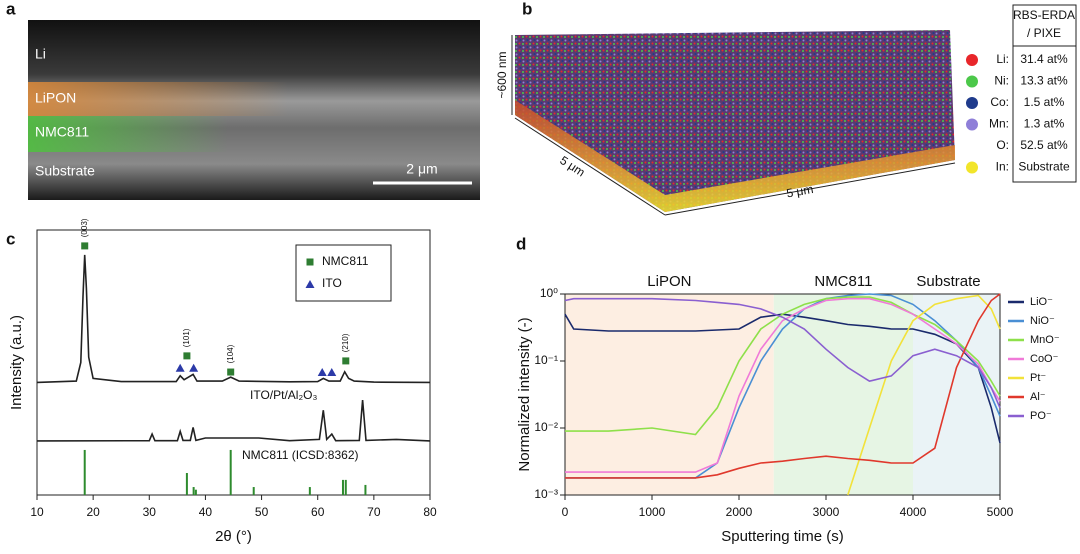 The image size is (1080, 554). What do you see at coordinates (1000, 512) in the screenshot?
I see `x-tick-label: 5000` at bounding box center [1000, 512].